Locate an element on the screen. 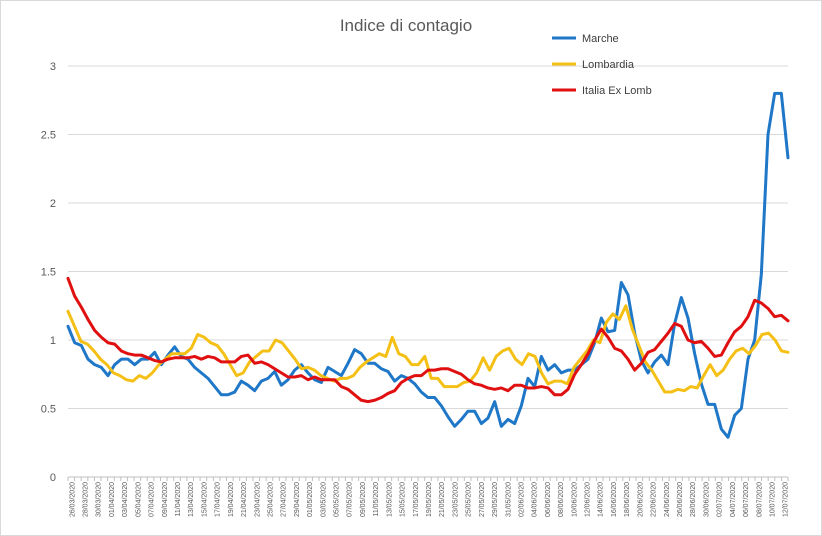 This screenshot has width=822, height=536. x-tick-label: 02/06/2020 is located at coordinates (521, 499).